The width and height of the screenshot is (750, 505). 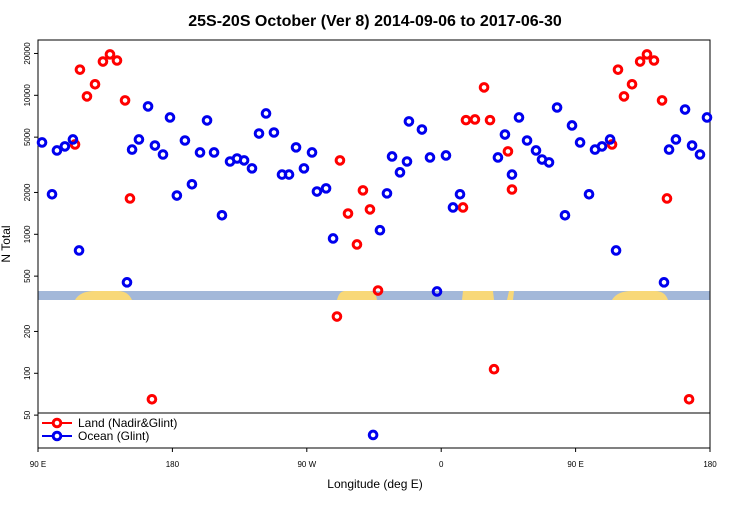 I want to click on y-axis-label: N Total, so click(x=6, y=243).